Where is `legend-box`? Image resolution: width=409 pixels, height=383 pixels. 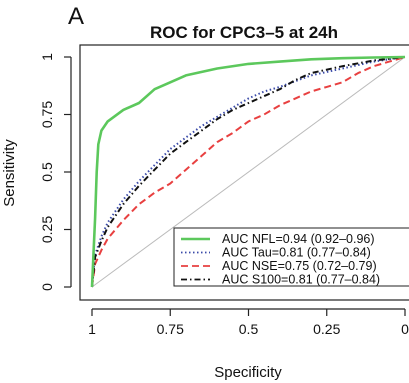
legend-box is located at coordinates (291, 257).